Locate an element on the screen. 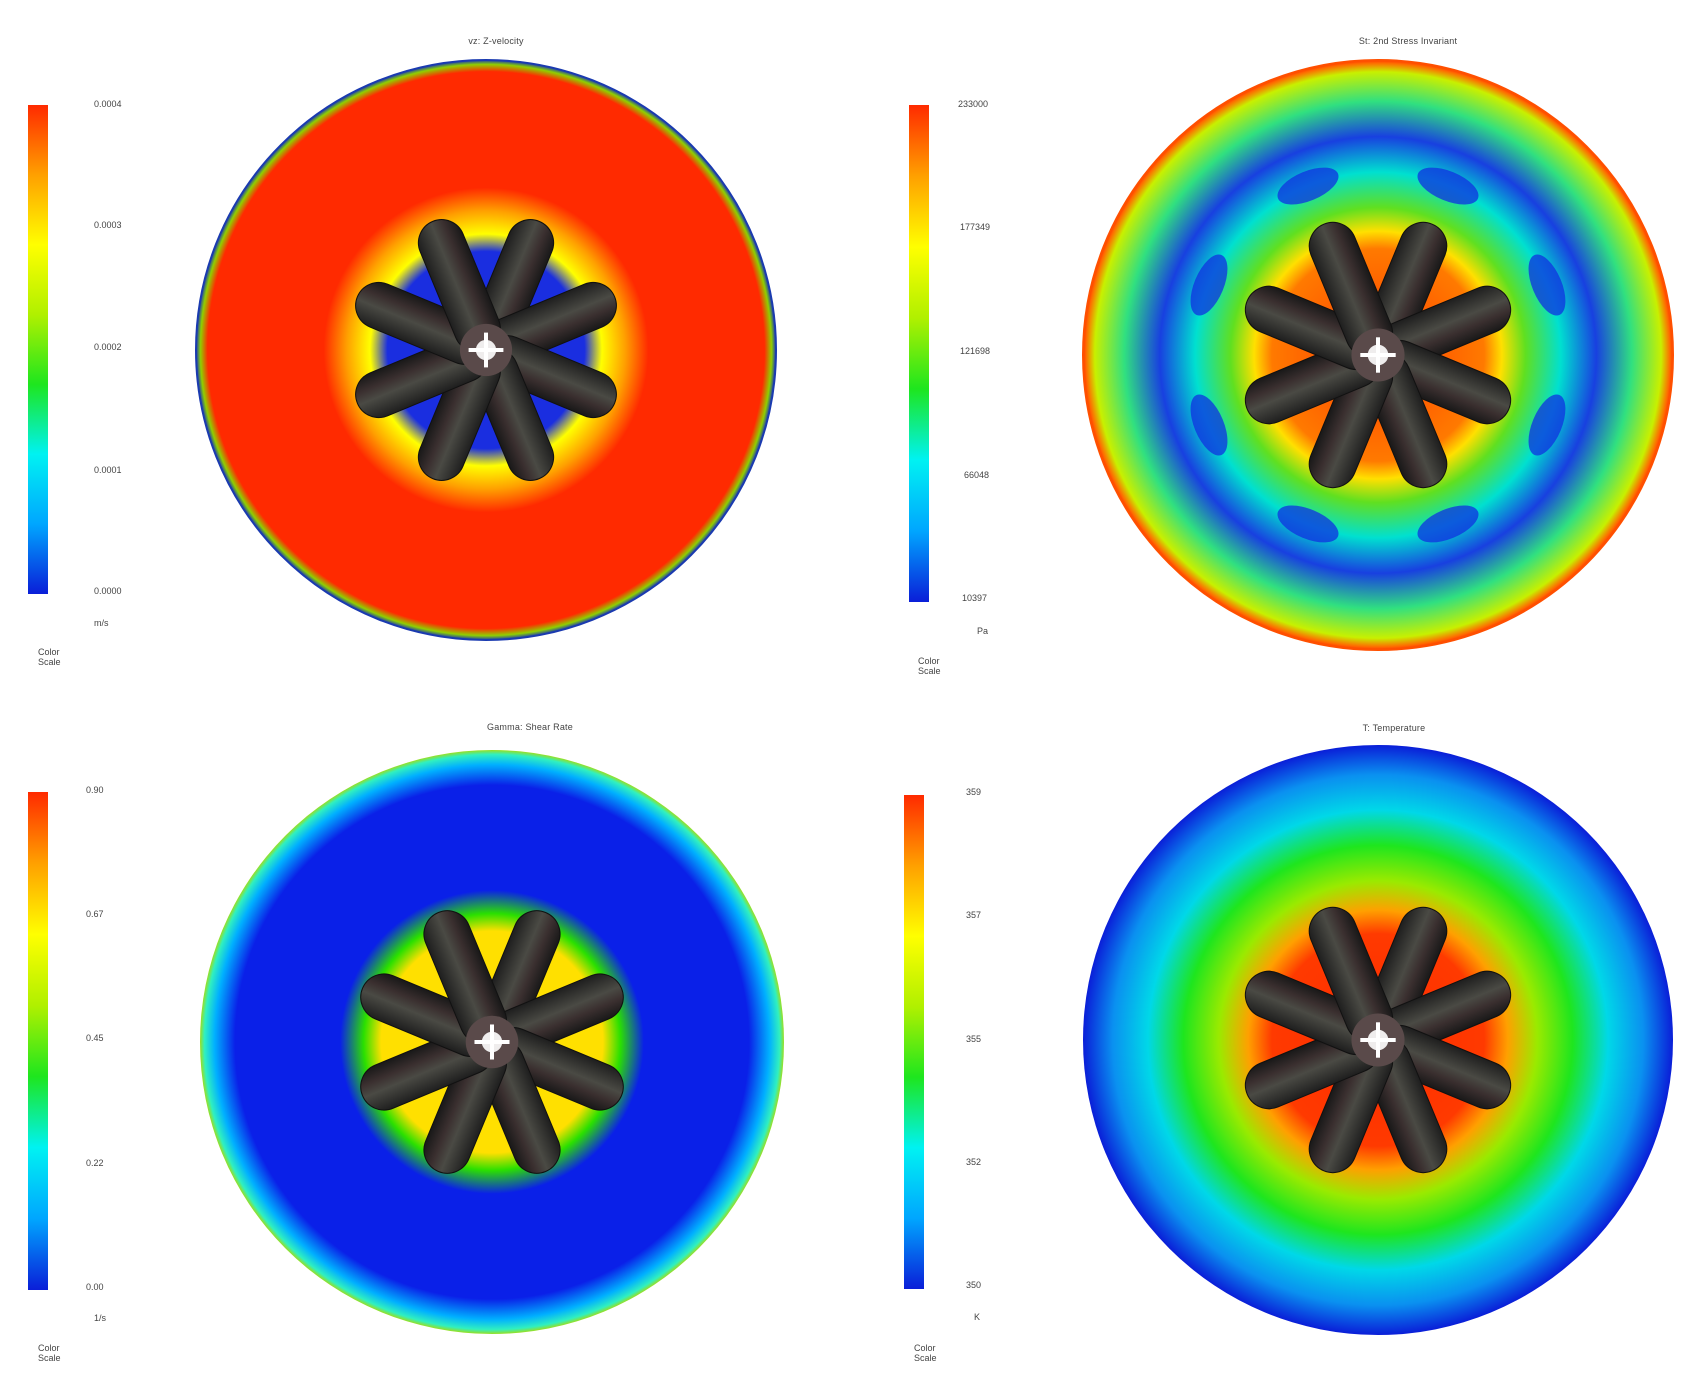 The height and width of the screenshot is (1388, 1684). panel-title: Gamma: Shear Rate is located at coordinates (530, 727).